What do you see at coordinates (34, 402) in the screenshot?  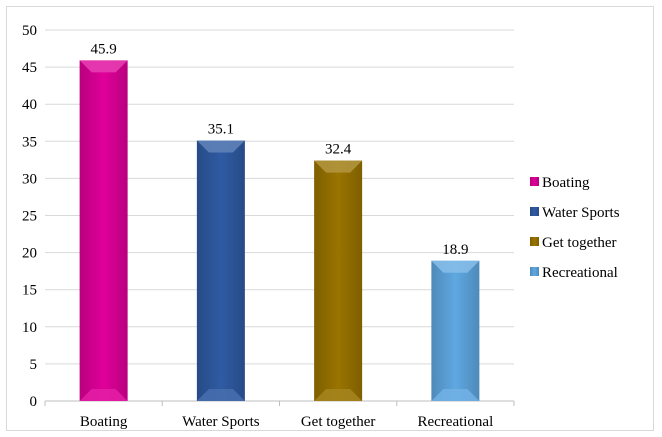 I see `y-tick-label: 0` at bounding box center [34, 402].